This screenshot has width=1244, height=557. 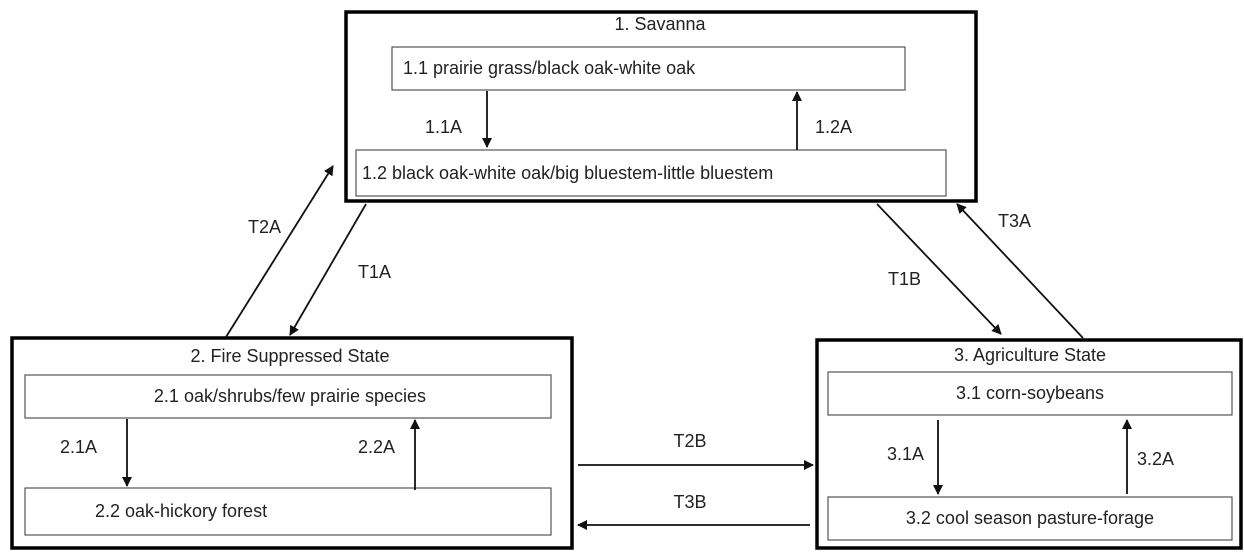 I want to click on transition-label: T1A, so click(x=374, y=272).